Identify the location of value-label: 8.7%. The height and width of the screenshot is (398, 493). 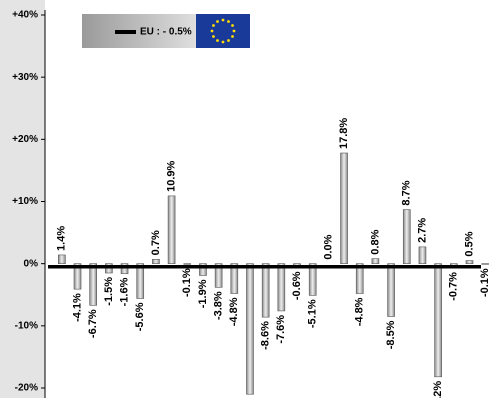
(407, 192).